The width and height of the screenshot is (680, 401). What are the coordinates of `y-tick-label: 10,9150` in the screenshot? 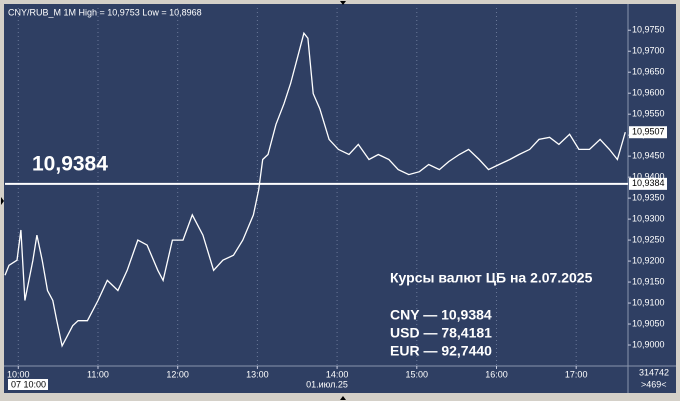 It's located at (648, 281).